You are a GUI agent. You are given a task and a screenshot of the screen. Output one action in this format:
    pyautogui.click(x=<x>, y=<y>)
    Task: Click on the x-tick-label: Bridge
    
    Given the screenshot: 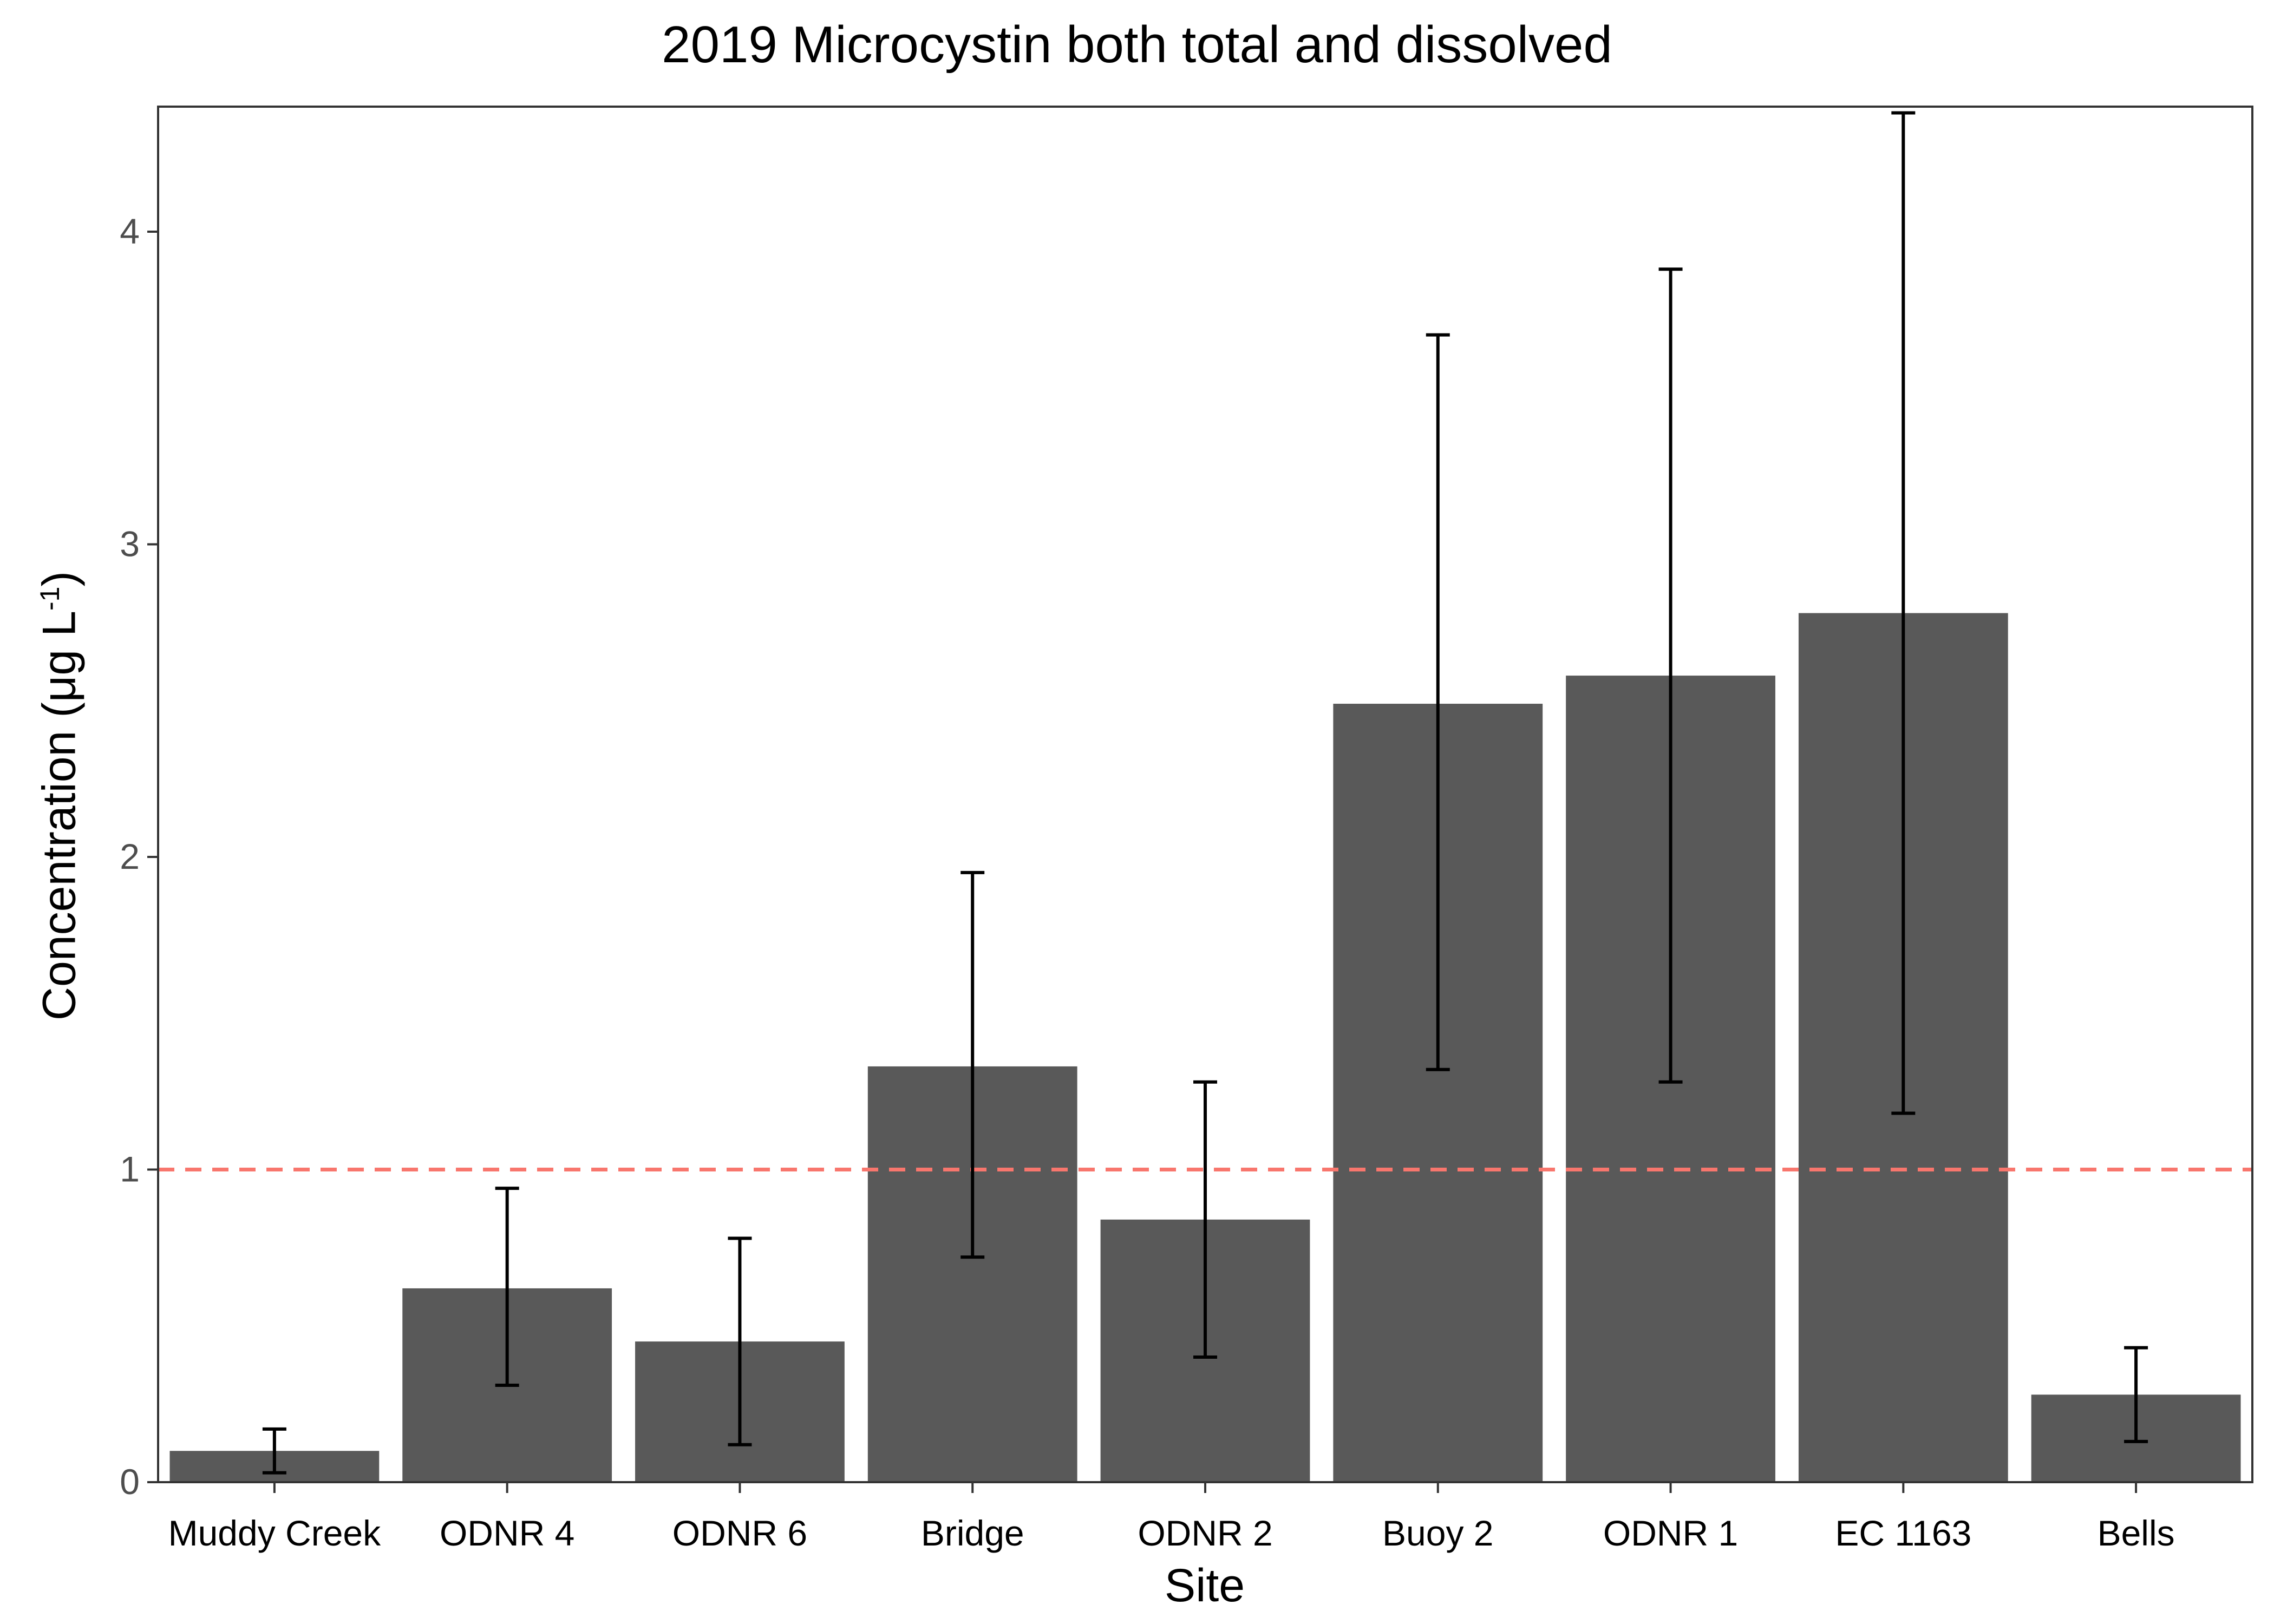 What is the action you would take?
    pyautogui.click(x=973, y=1533)
    